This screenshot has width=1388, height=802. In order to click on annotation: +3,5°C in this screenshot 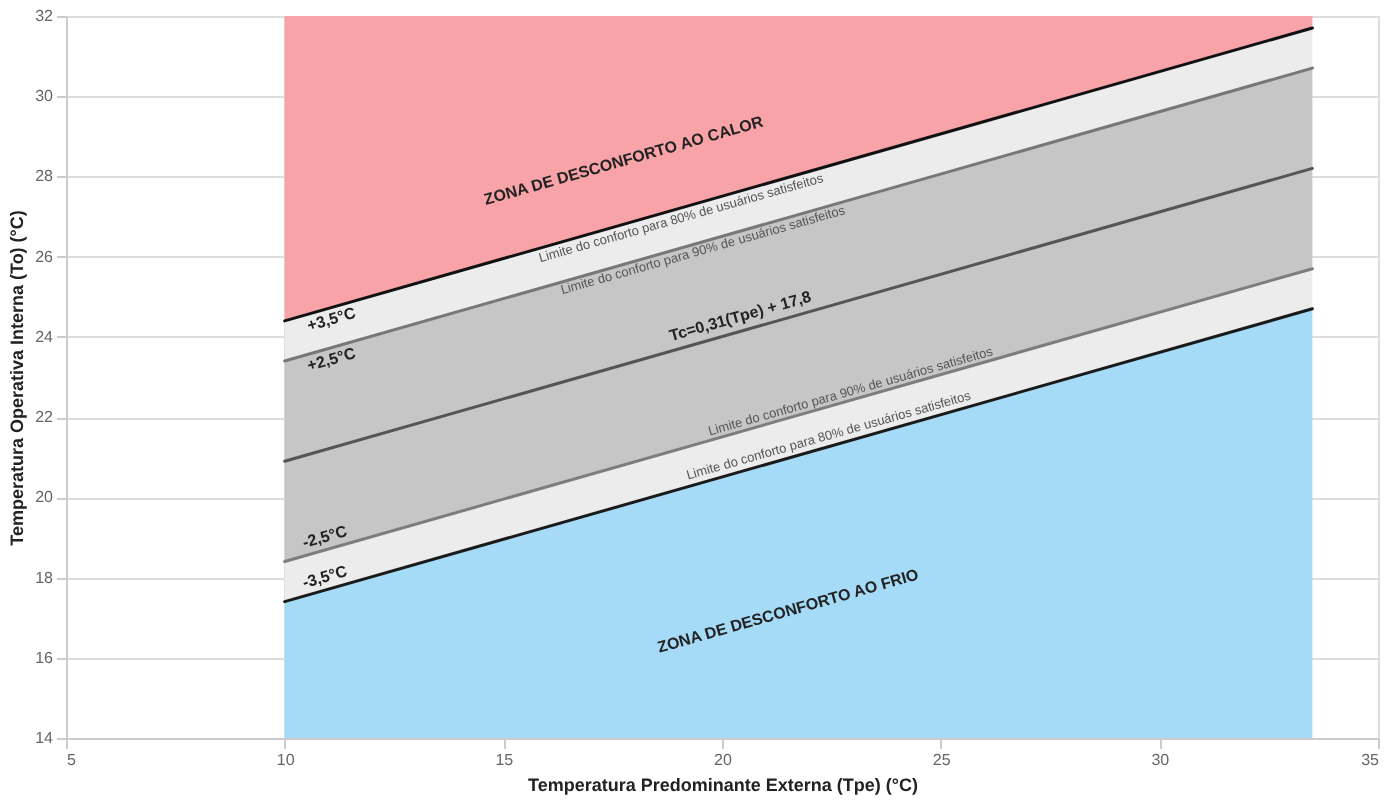, I will do `click(332, 319)`.